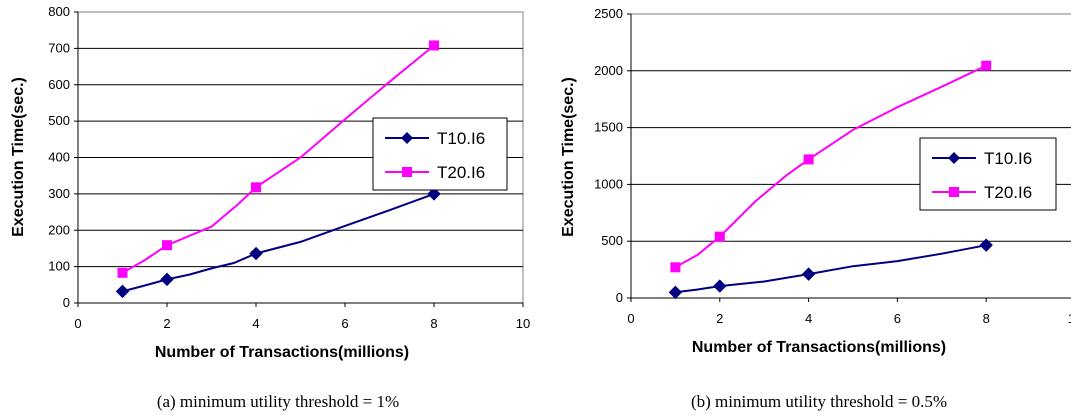 Image resolution: width=1071 pixels, height=415 pixels. What do you see at coordinates (66, 302) in the screenshot?
I see `chart-a-y-tick-label: 0` at bounding box center [66, 302].